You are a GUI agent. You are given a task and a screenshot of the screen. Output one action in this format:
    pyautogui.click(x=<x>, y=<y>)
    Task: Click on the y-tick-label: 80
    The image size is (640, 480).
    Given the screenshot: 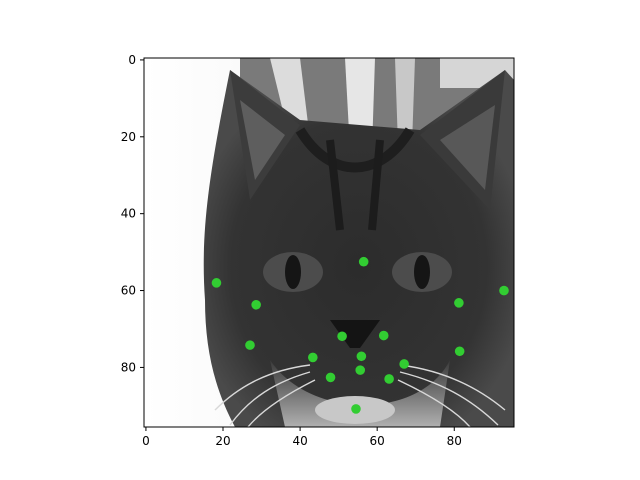 What is the action you would take?
    pyautogui.click(x=128, y=367)
    